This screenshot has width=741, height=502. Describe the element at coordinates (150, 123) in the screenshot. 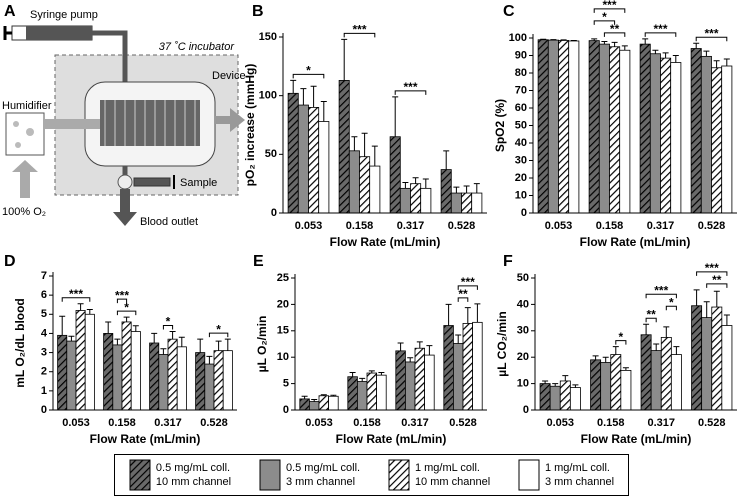

I see `channel-lines` at that location.